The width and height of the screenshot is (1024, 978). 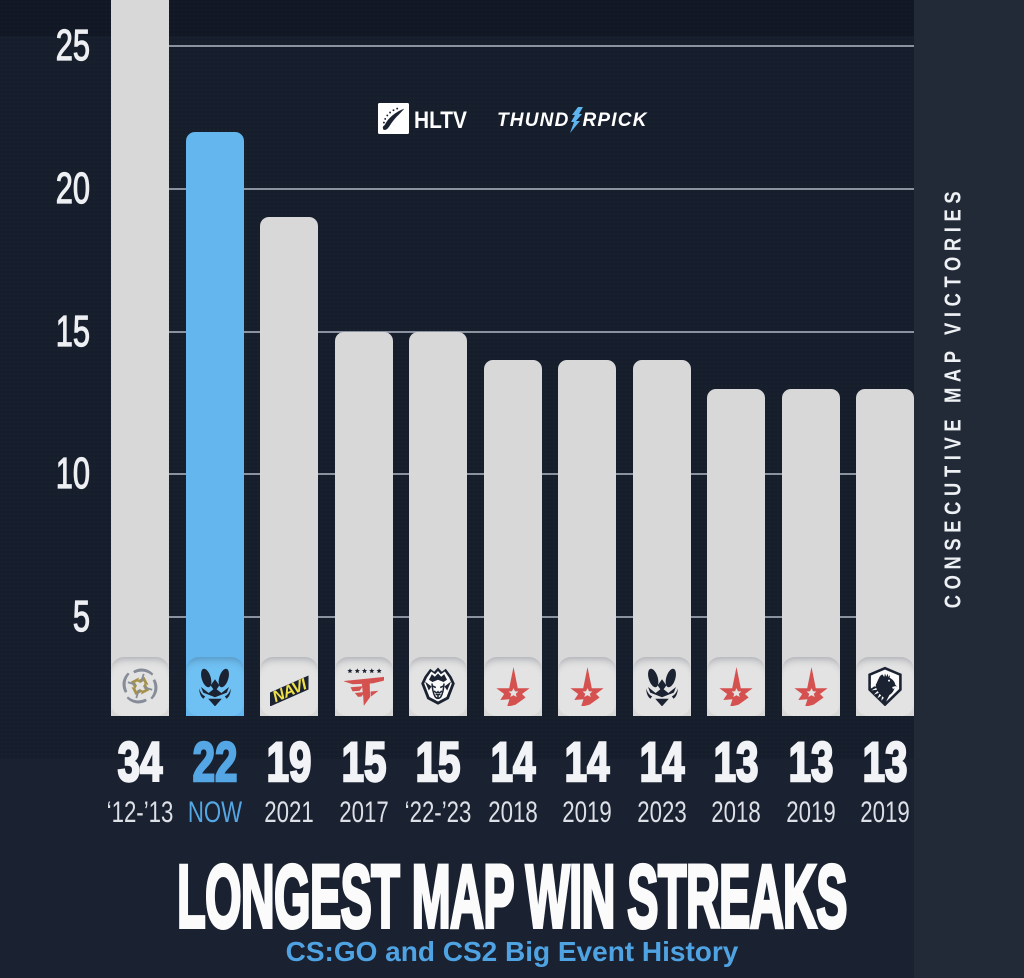 What do you see at coordinates (289, 691) in the screenshot?
I see `svg-text: NAVI` at bounding box center [289, 691].